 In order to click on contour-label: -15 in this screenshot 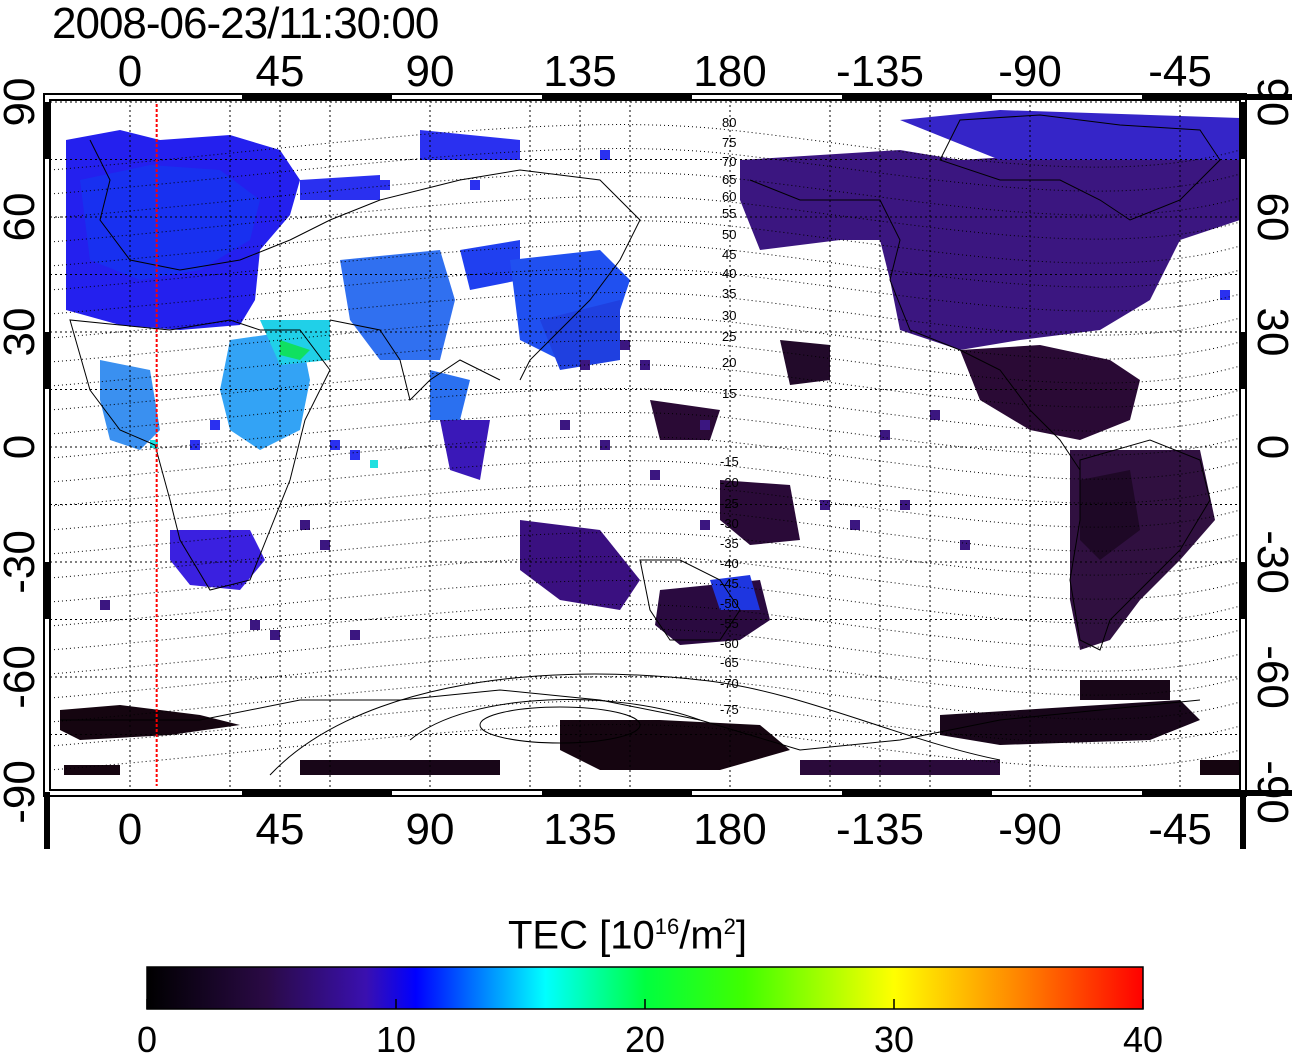, I will do `click(729, 461)`.